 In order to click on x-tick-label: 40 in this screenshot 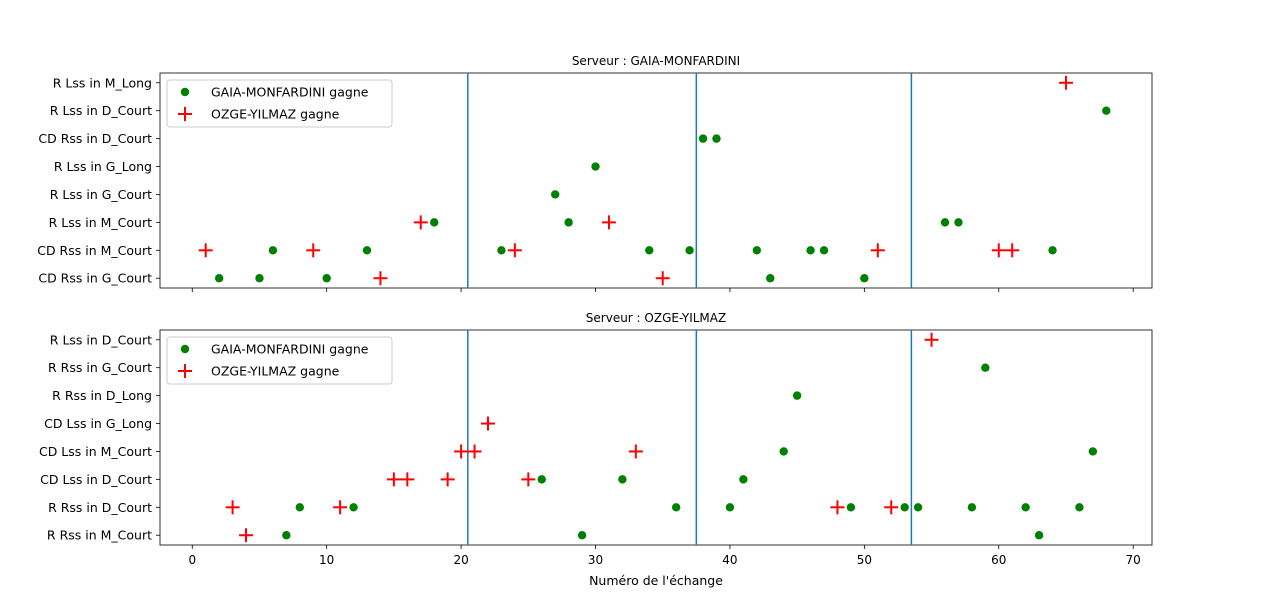, I will do `click(729, 560)`.